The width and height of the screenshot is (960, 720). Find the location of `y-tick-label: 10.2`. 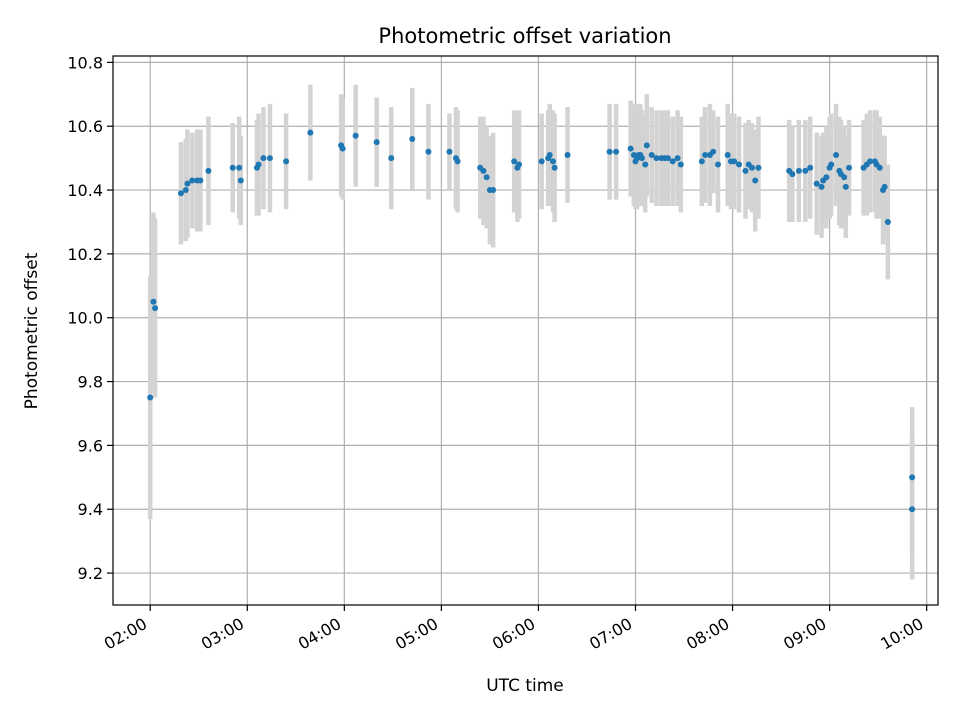

y-tick-label: 10.2 is located at coordinates (85, 254).